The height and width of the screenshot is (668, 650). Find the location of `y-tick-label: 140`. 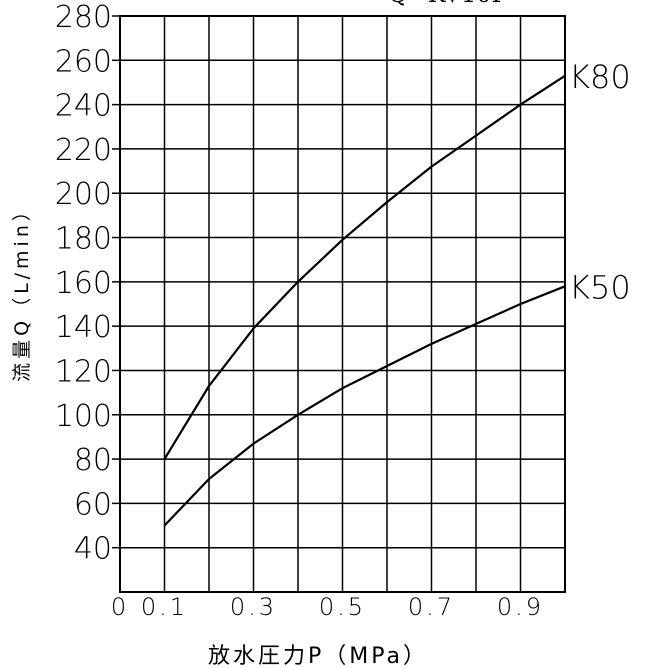

y-tick-label: 140 is located at coordinates (83, 327).